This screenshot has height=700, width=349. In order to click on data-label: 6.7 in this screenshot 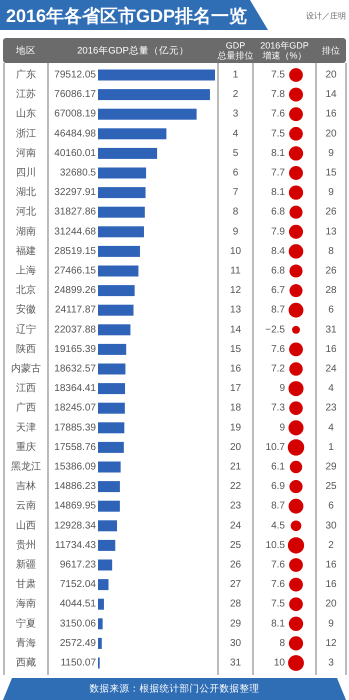, I will do `click(278, 290)`.